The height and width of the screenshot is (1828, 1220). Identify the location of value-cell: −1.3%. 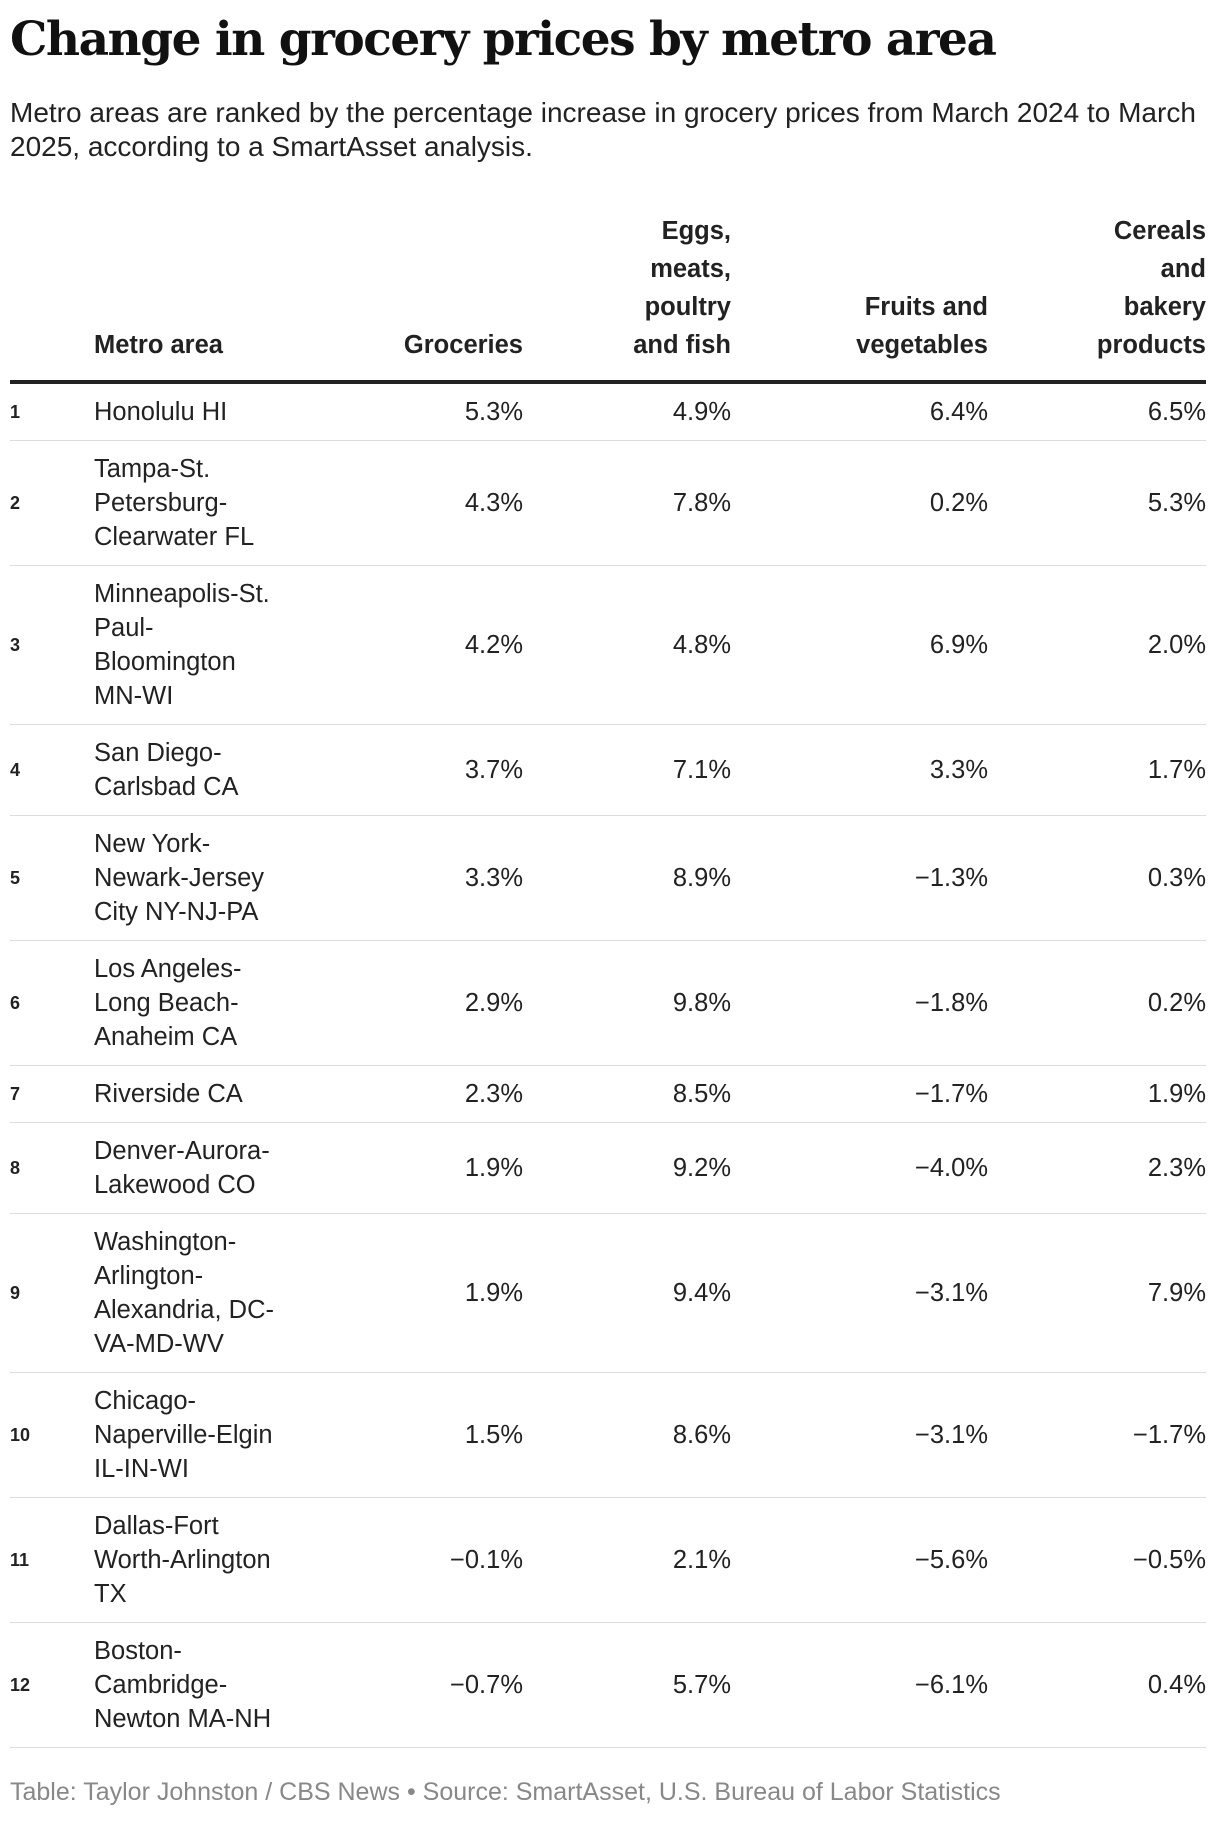
(859, 878).